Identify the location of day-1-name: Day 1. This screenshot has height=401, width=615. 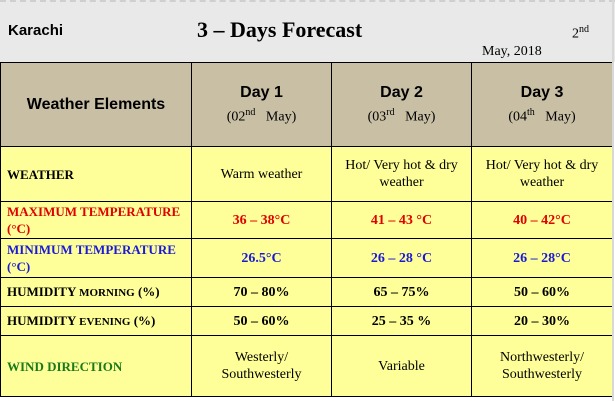
(261, 92).